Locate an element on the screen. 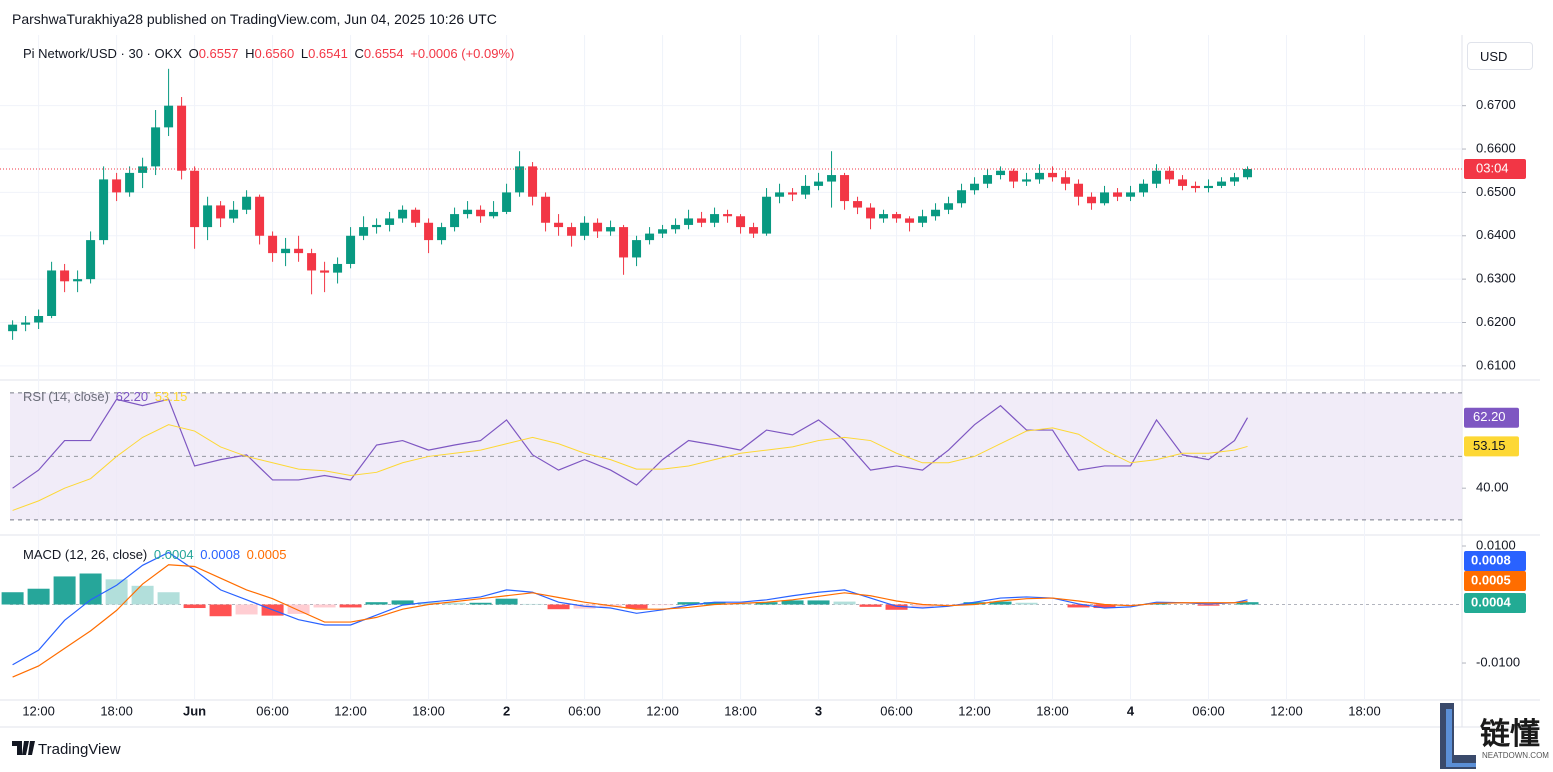  y-tick-label: 0.6200 is located at coordinates (1496, 321).